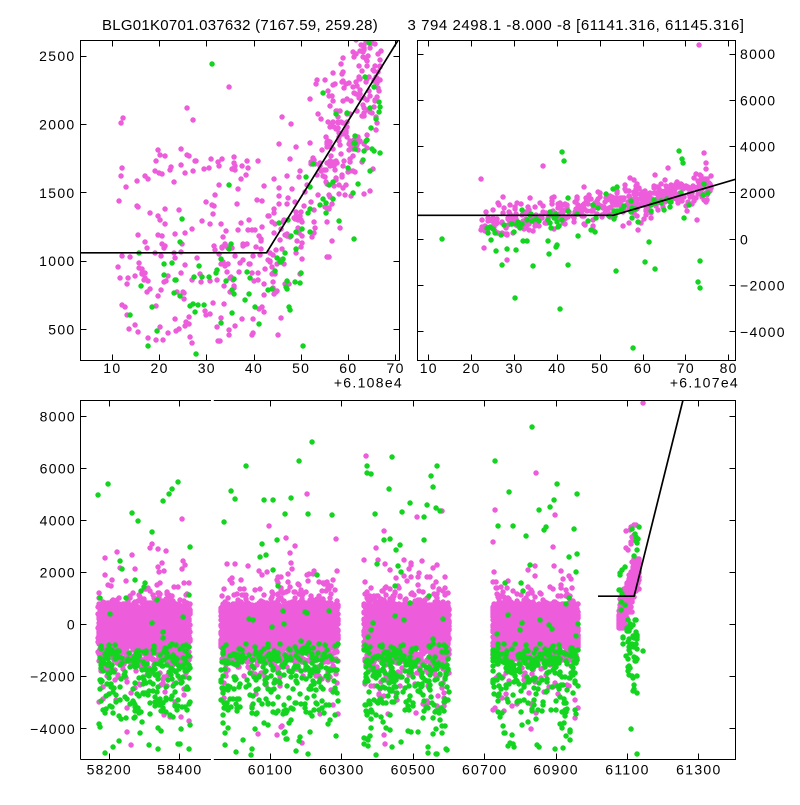 The width and height of the screenshot is (800, 805). I want to click on svg-text: 60100, so click(270, 770).